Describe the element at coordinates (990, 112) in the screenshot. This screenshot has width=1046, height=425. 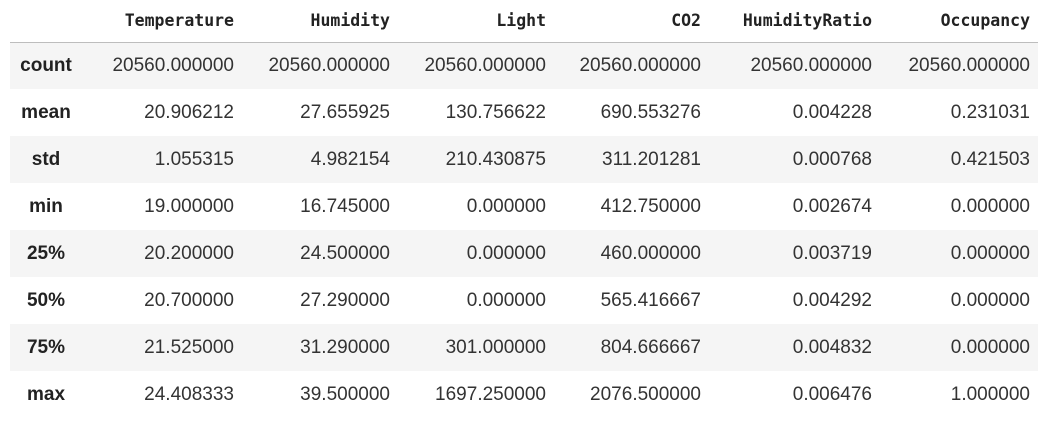
I see `table-cell: 0.231031` at that location.